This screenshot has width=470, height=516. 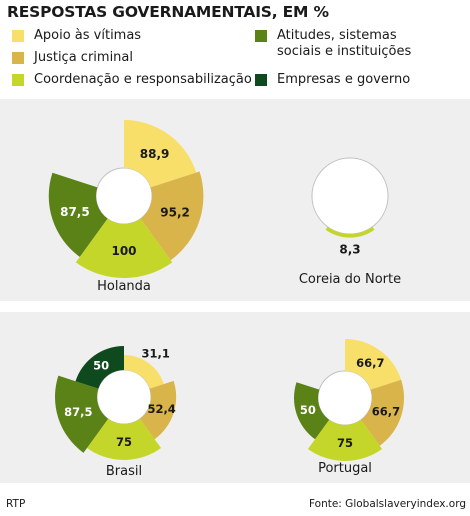 I want to click on legend-item-coordenacao: Coordenação e responsabilização, so click(x=132, y=80).